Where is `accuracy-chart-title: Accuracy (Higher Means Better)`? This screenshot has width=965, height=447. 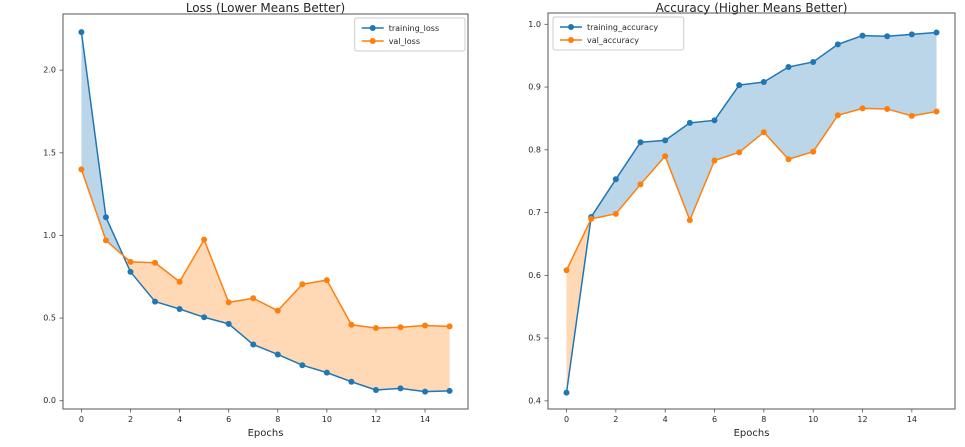 accuracy-chart-title: Accuracy (Higher Means Better) is located at coordinates (752, 8).